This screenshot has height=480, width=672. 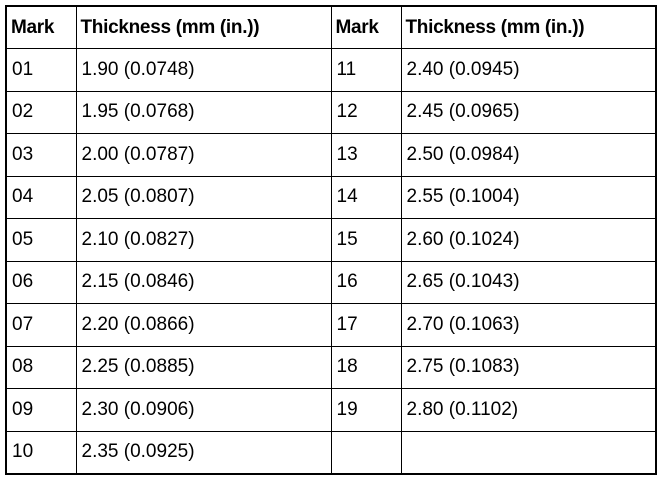 What do you see at coordinates (203, 240) in the screenshot?
I see `thickness-cell: 2.10 (0.0827)` at bounding box center [203, 240].